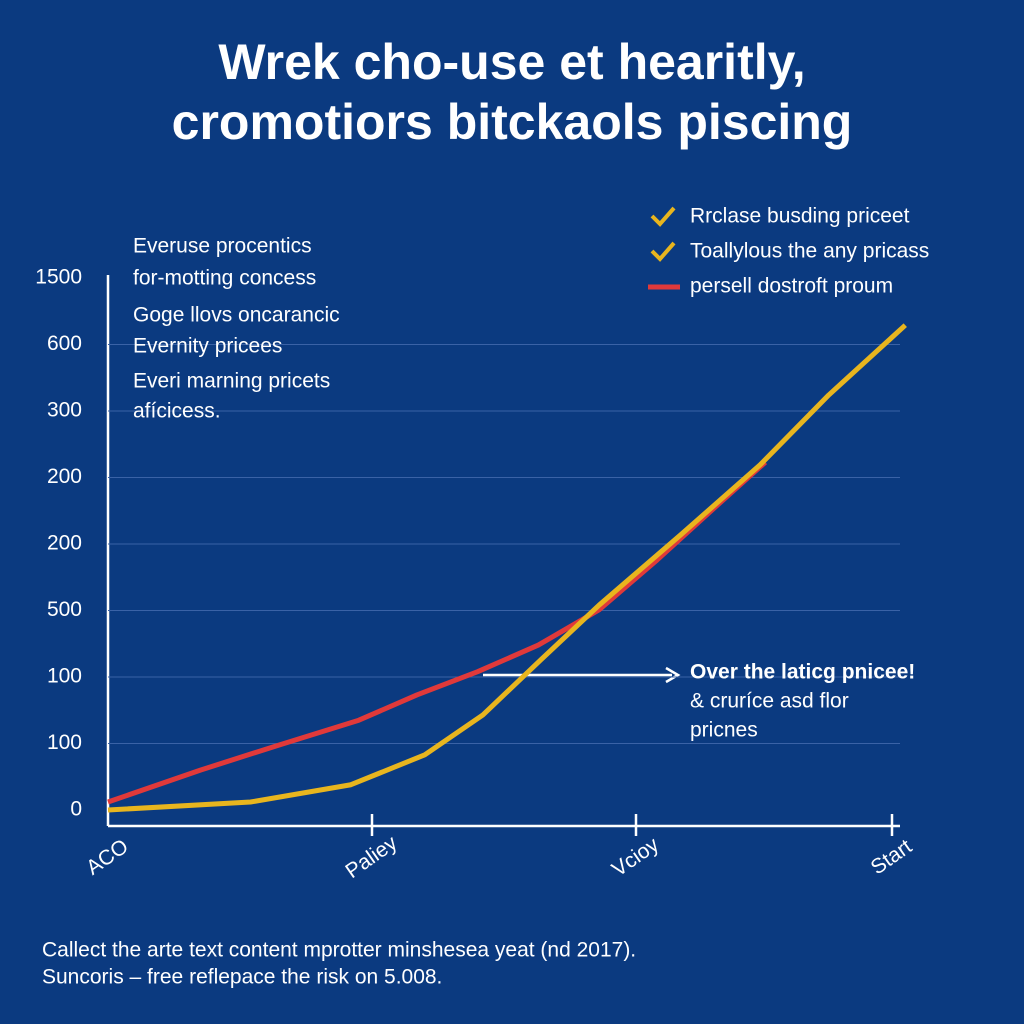 The height and width of the screenshot is (1024, 1024). Describe the element at coordinates (207, 346) in the screenshot. I see `note: Evernity pricees` at that location.